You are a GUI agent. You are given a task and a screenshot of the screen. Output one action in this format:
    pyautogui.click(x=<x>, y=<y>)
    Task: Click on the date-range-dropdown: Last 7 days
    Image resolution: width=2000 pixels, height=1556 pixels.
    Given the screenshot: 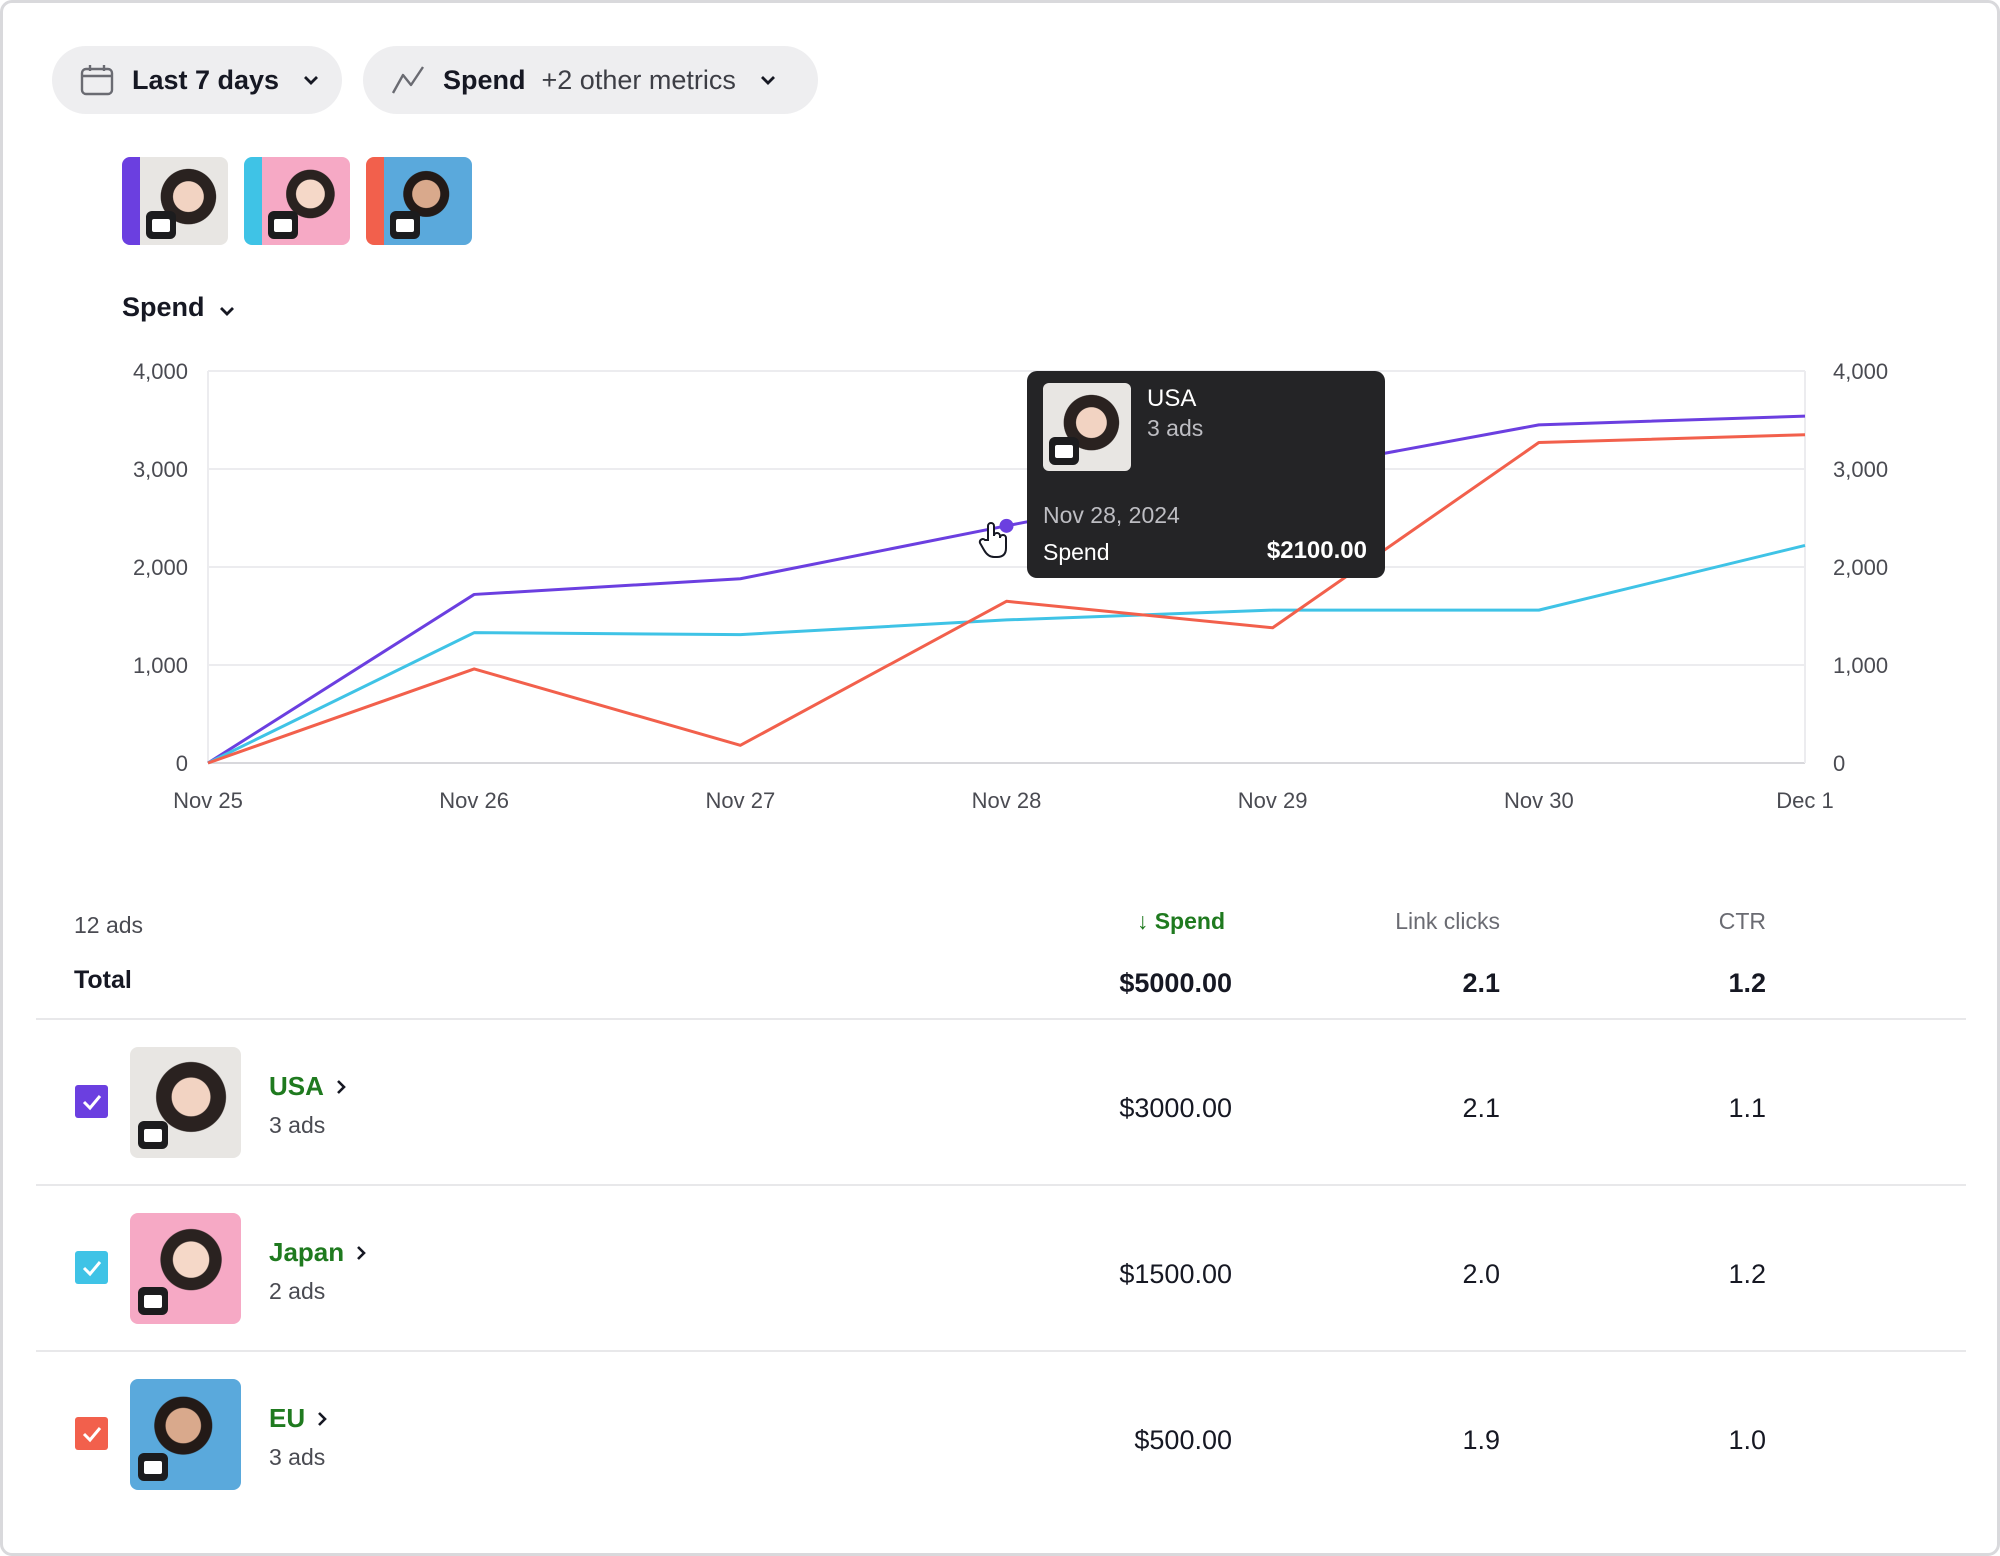 What is the action you would take?
    pyautogui.click(x=197, y=80)
    